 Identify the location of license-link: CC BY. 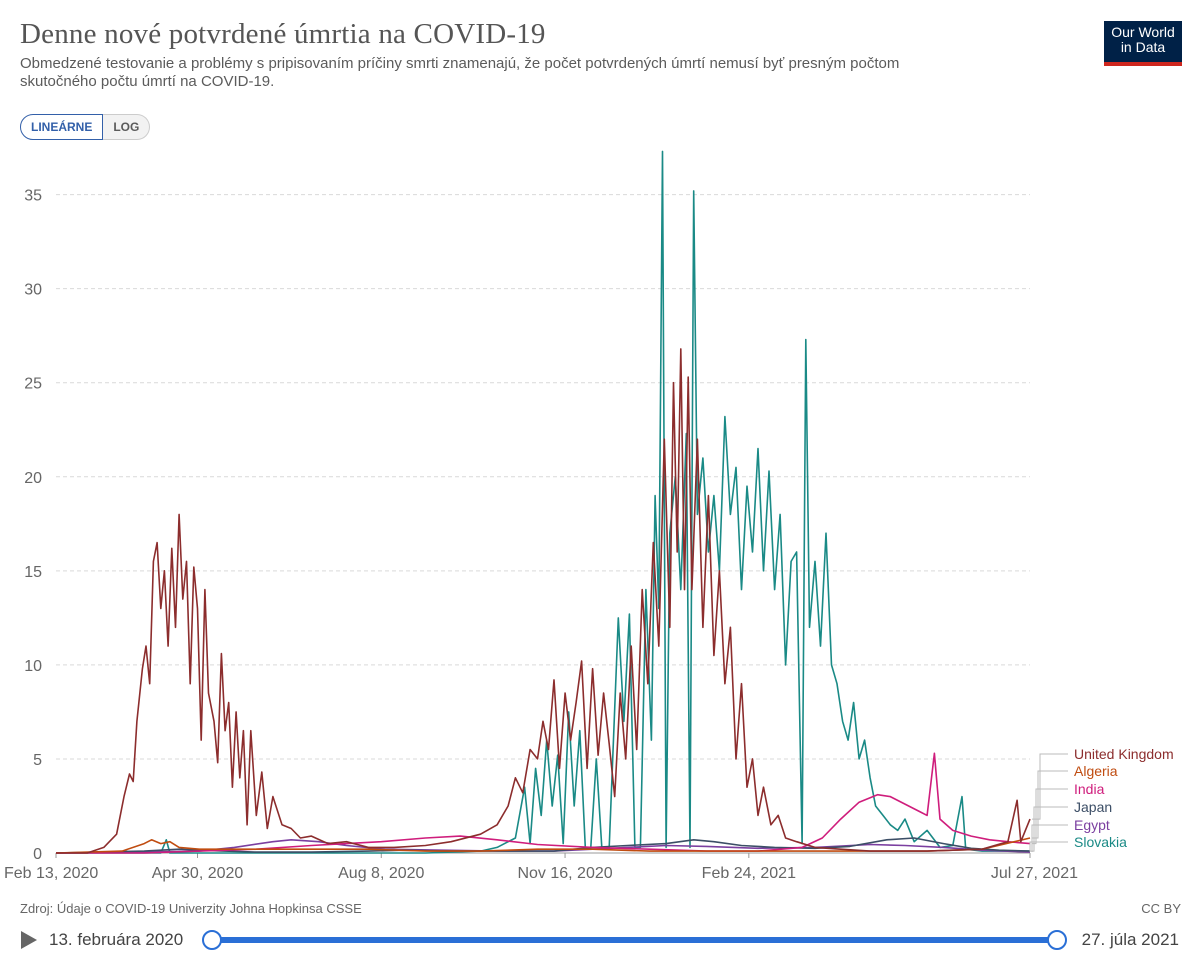
(1161, 908).